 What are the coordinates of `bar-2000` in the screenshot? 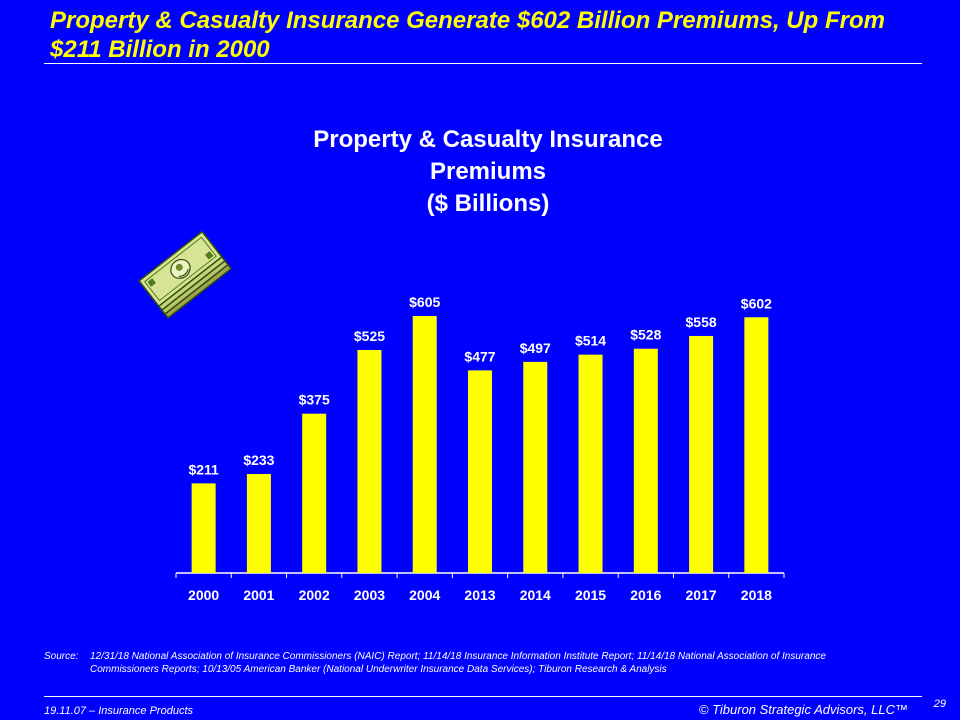 It's located at (203, 528).